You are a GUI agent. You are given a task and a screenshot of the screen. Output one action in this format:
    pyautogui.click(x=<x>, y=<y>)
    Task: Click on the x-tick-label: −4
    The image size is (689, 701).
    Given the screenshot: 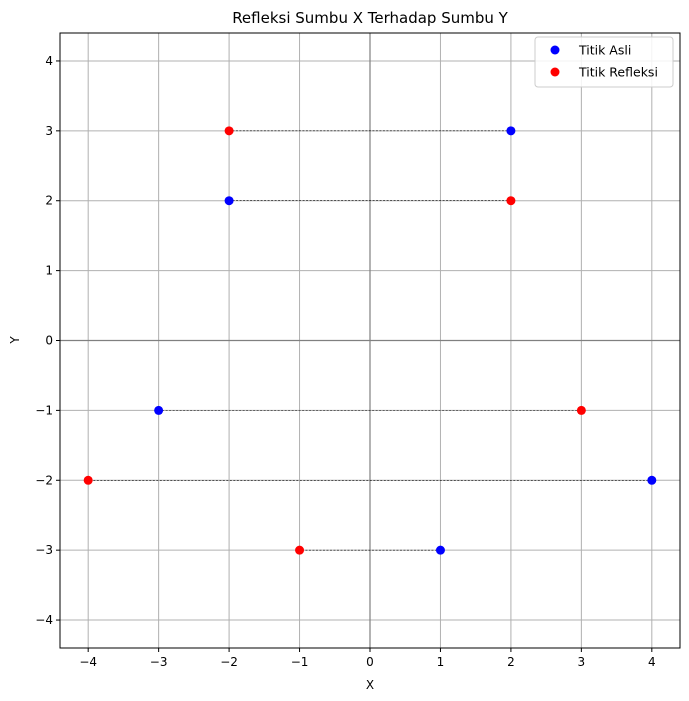 What is the action you would take?
    pyautogui.click(x=88, y=662)
    